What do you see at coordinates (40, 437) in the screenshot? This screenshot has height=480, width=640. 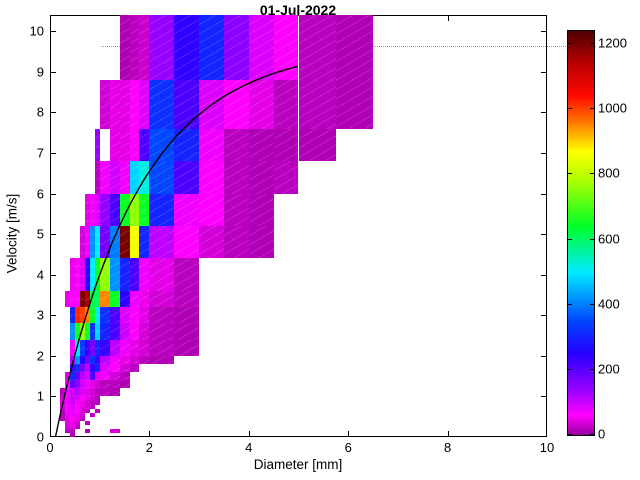 I see `y-tick-label: 0` at bounding box center [40, 437].